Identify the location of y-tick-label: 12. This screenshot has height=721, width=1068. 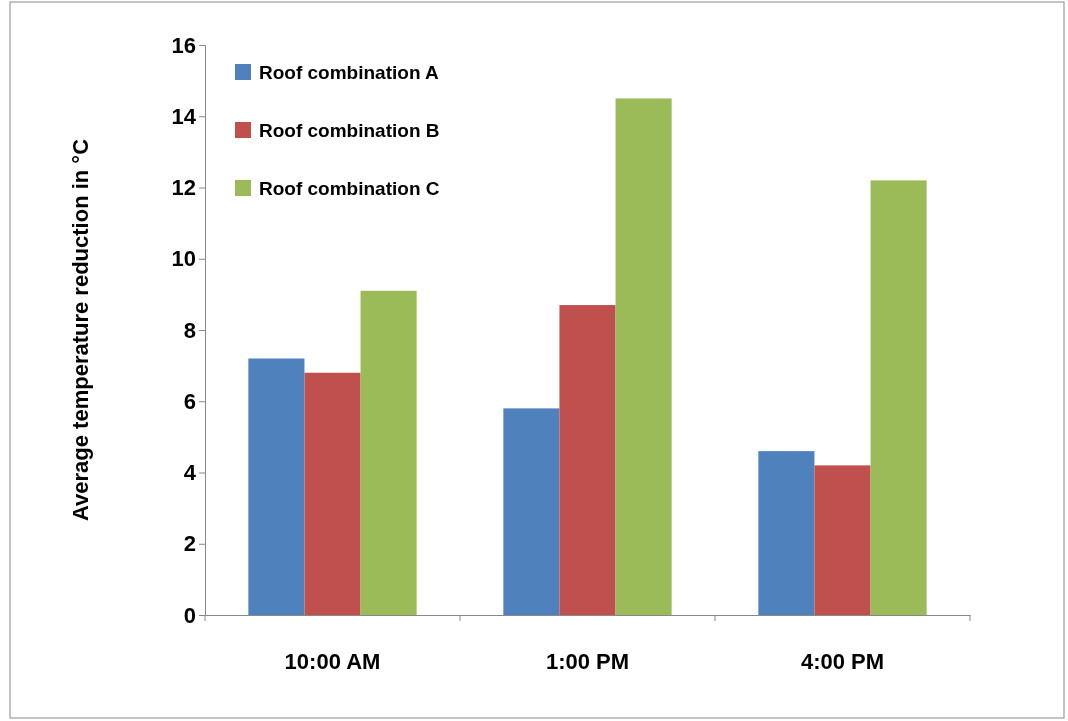
(183, 188).